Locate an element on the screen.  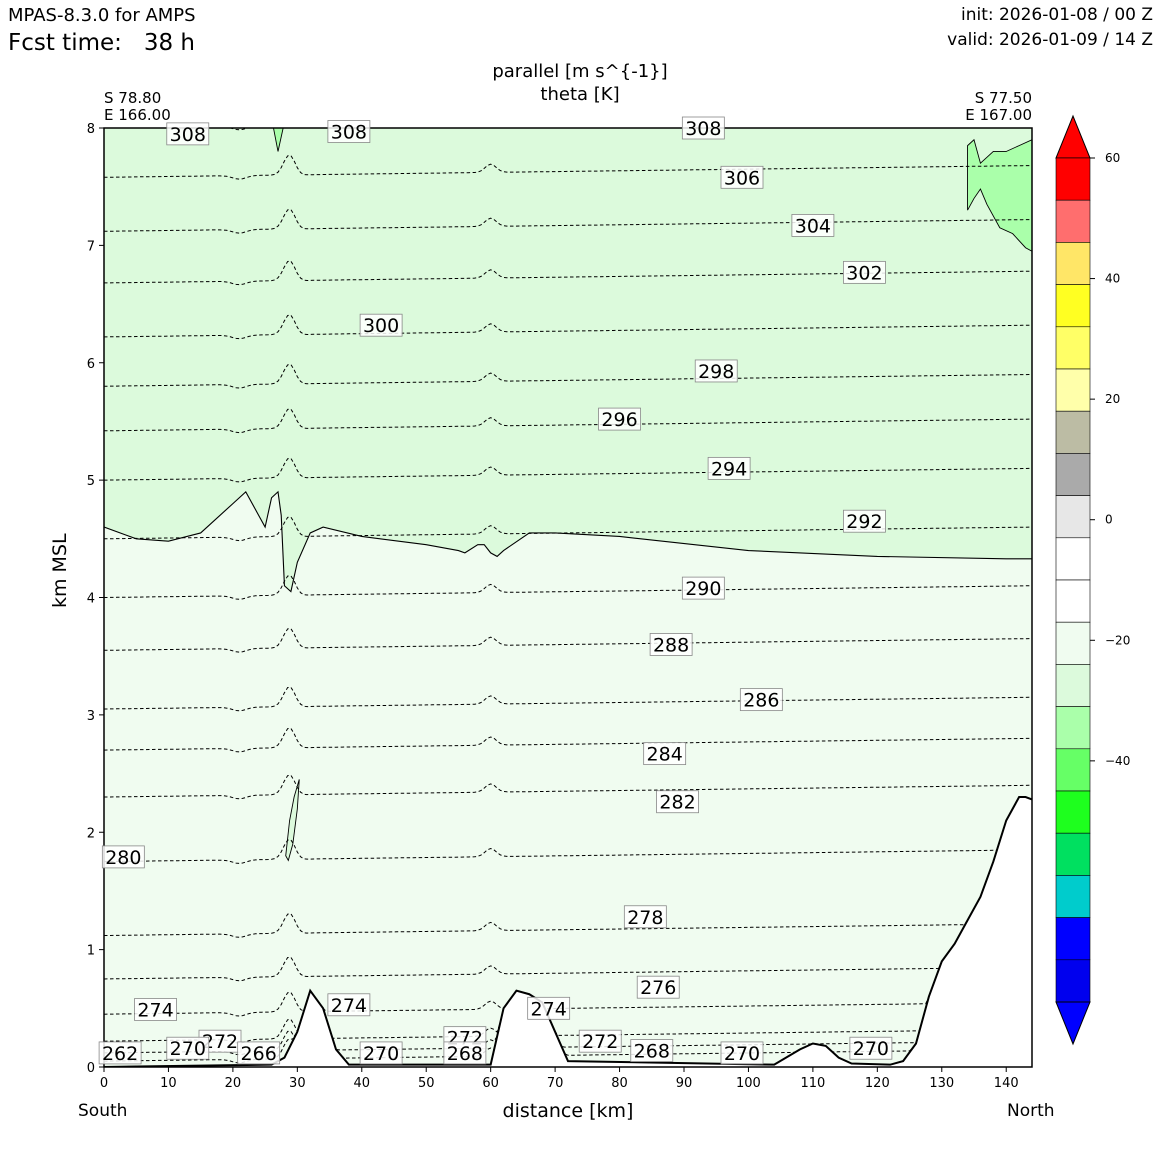
north-label: North is located at coordinates (1031, 1111).